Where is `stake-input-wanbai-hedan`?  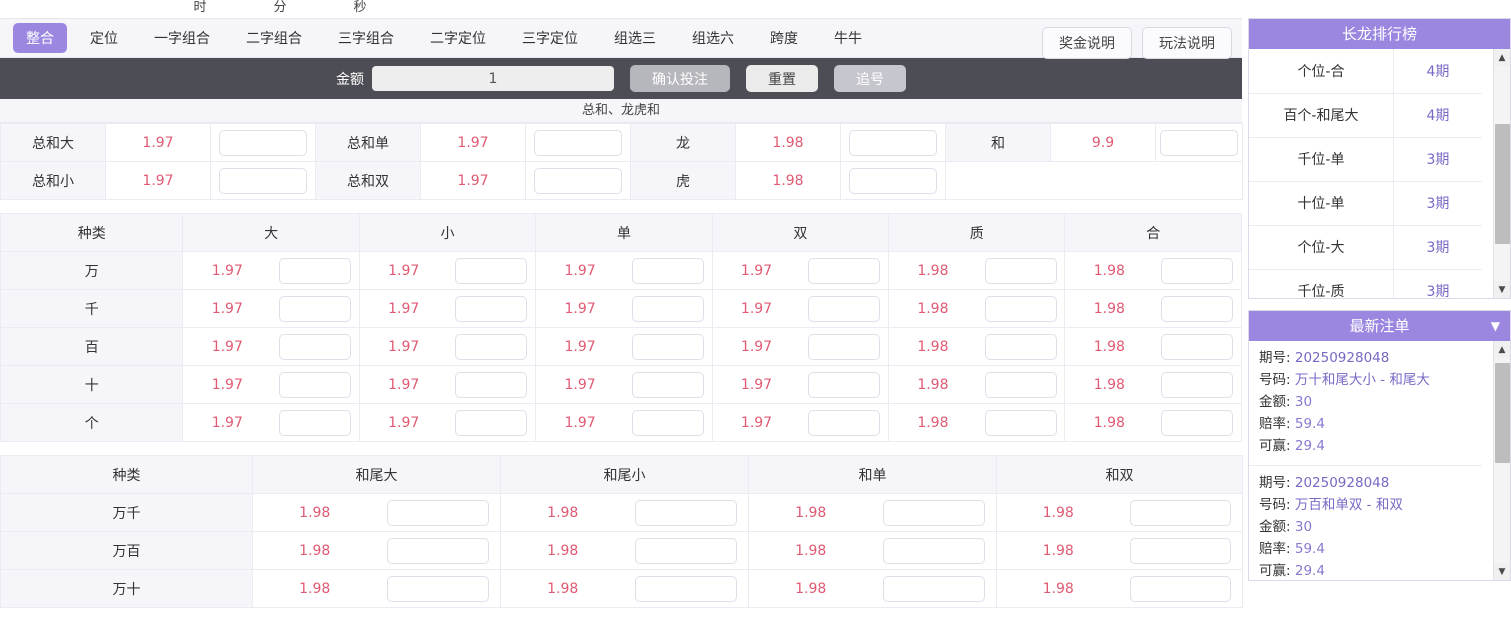
stake-input-wanbai-hedan is located at coordinates (934, 550).